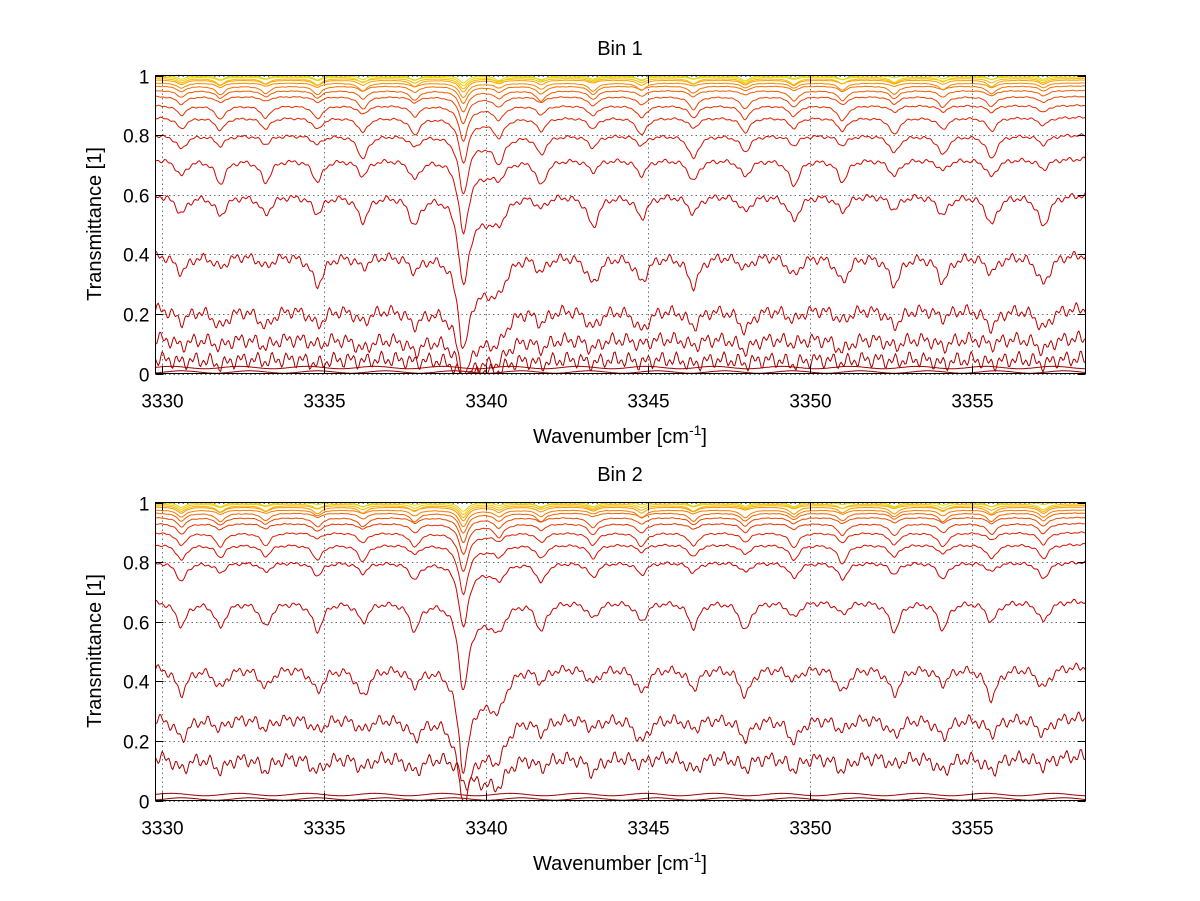  Describe the element at coordinates (620, 475) in the screenshot. I see `chart-title: Bin 2` at that location.